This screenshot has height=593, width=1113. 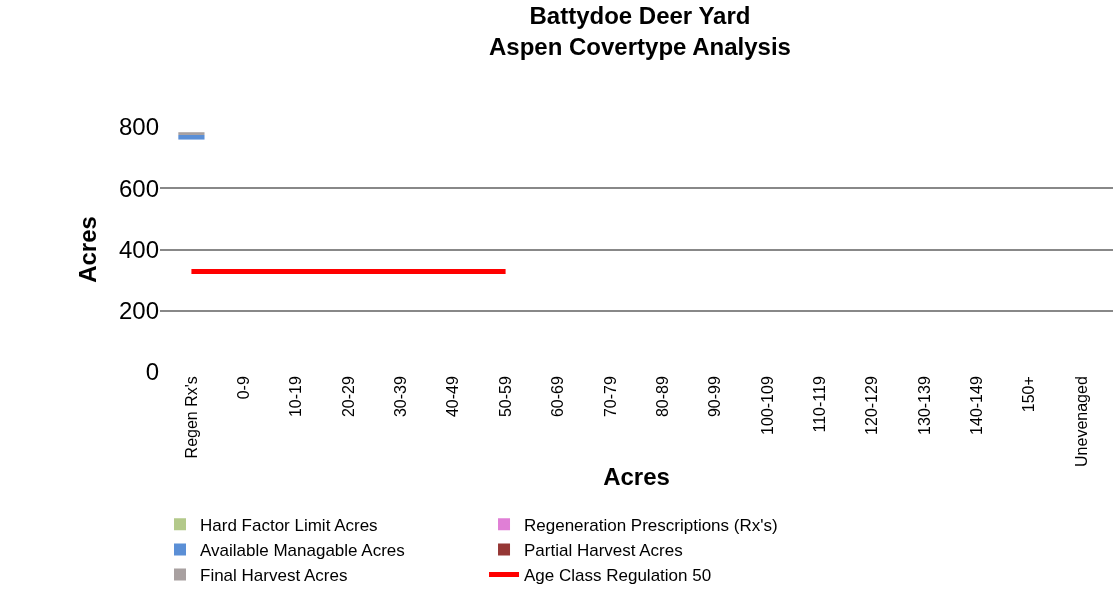 I want to click on x-tick-label: 40-49, so click(x=453, y=397).